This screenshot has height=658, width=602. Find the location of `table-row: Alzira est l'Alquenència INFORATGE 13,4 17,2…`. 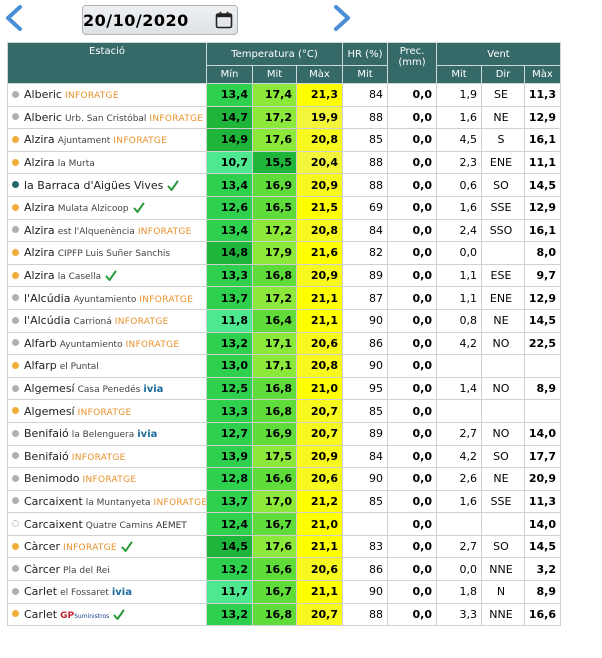

table-row: Alzira est l'Alquenència INFORATGE 13,4 17,2… is located at coordinates (284, 230).